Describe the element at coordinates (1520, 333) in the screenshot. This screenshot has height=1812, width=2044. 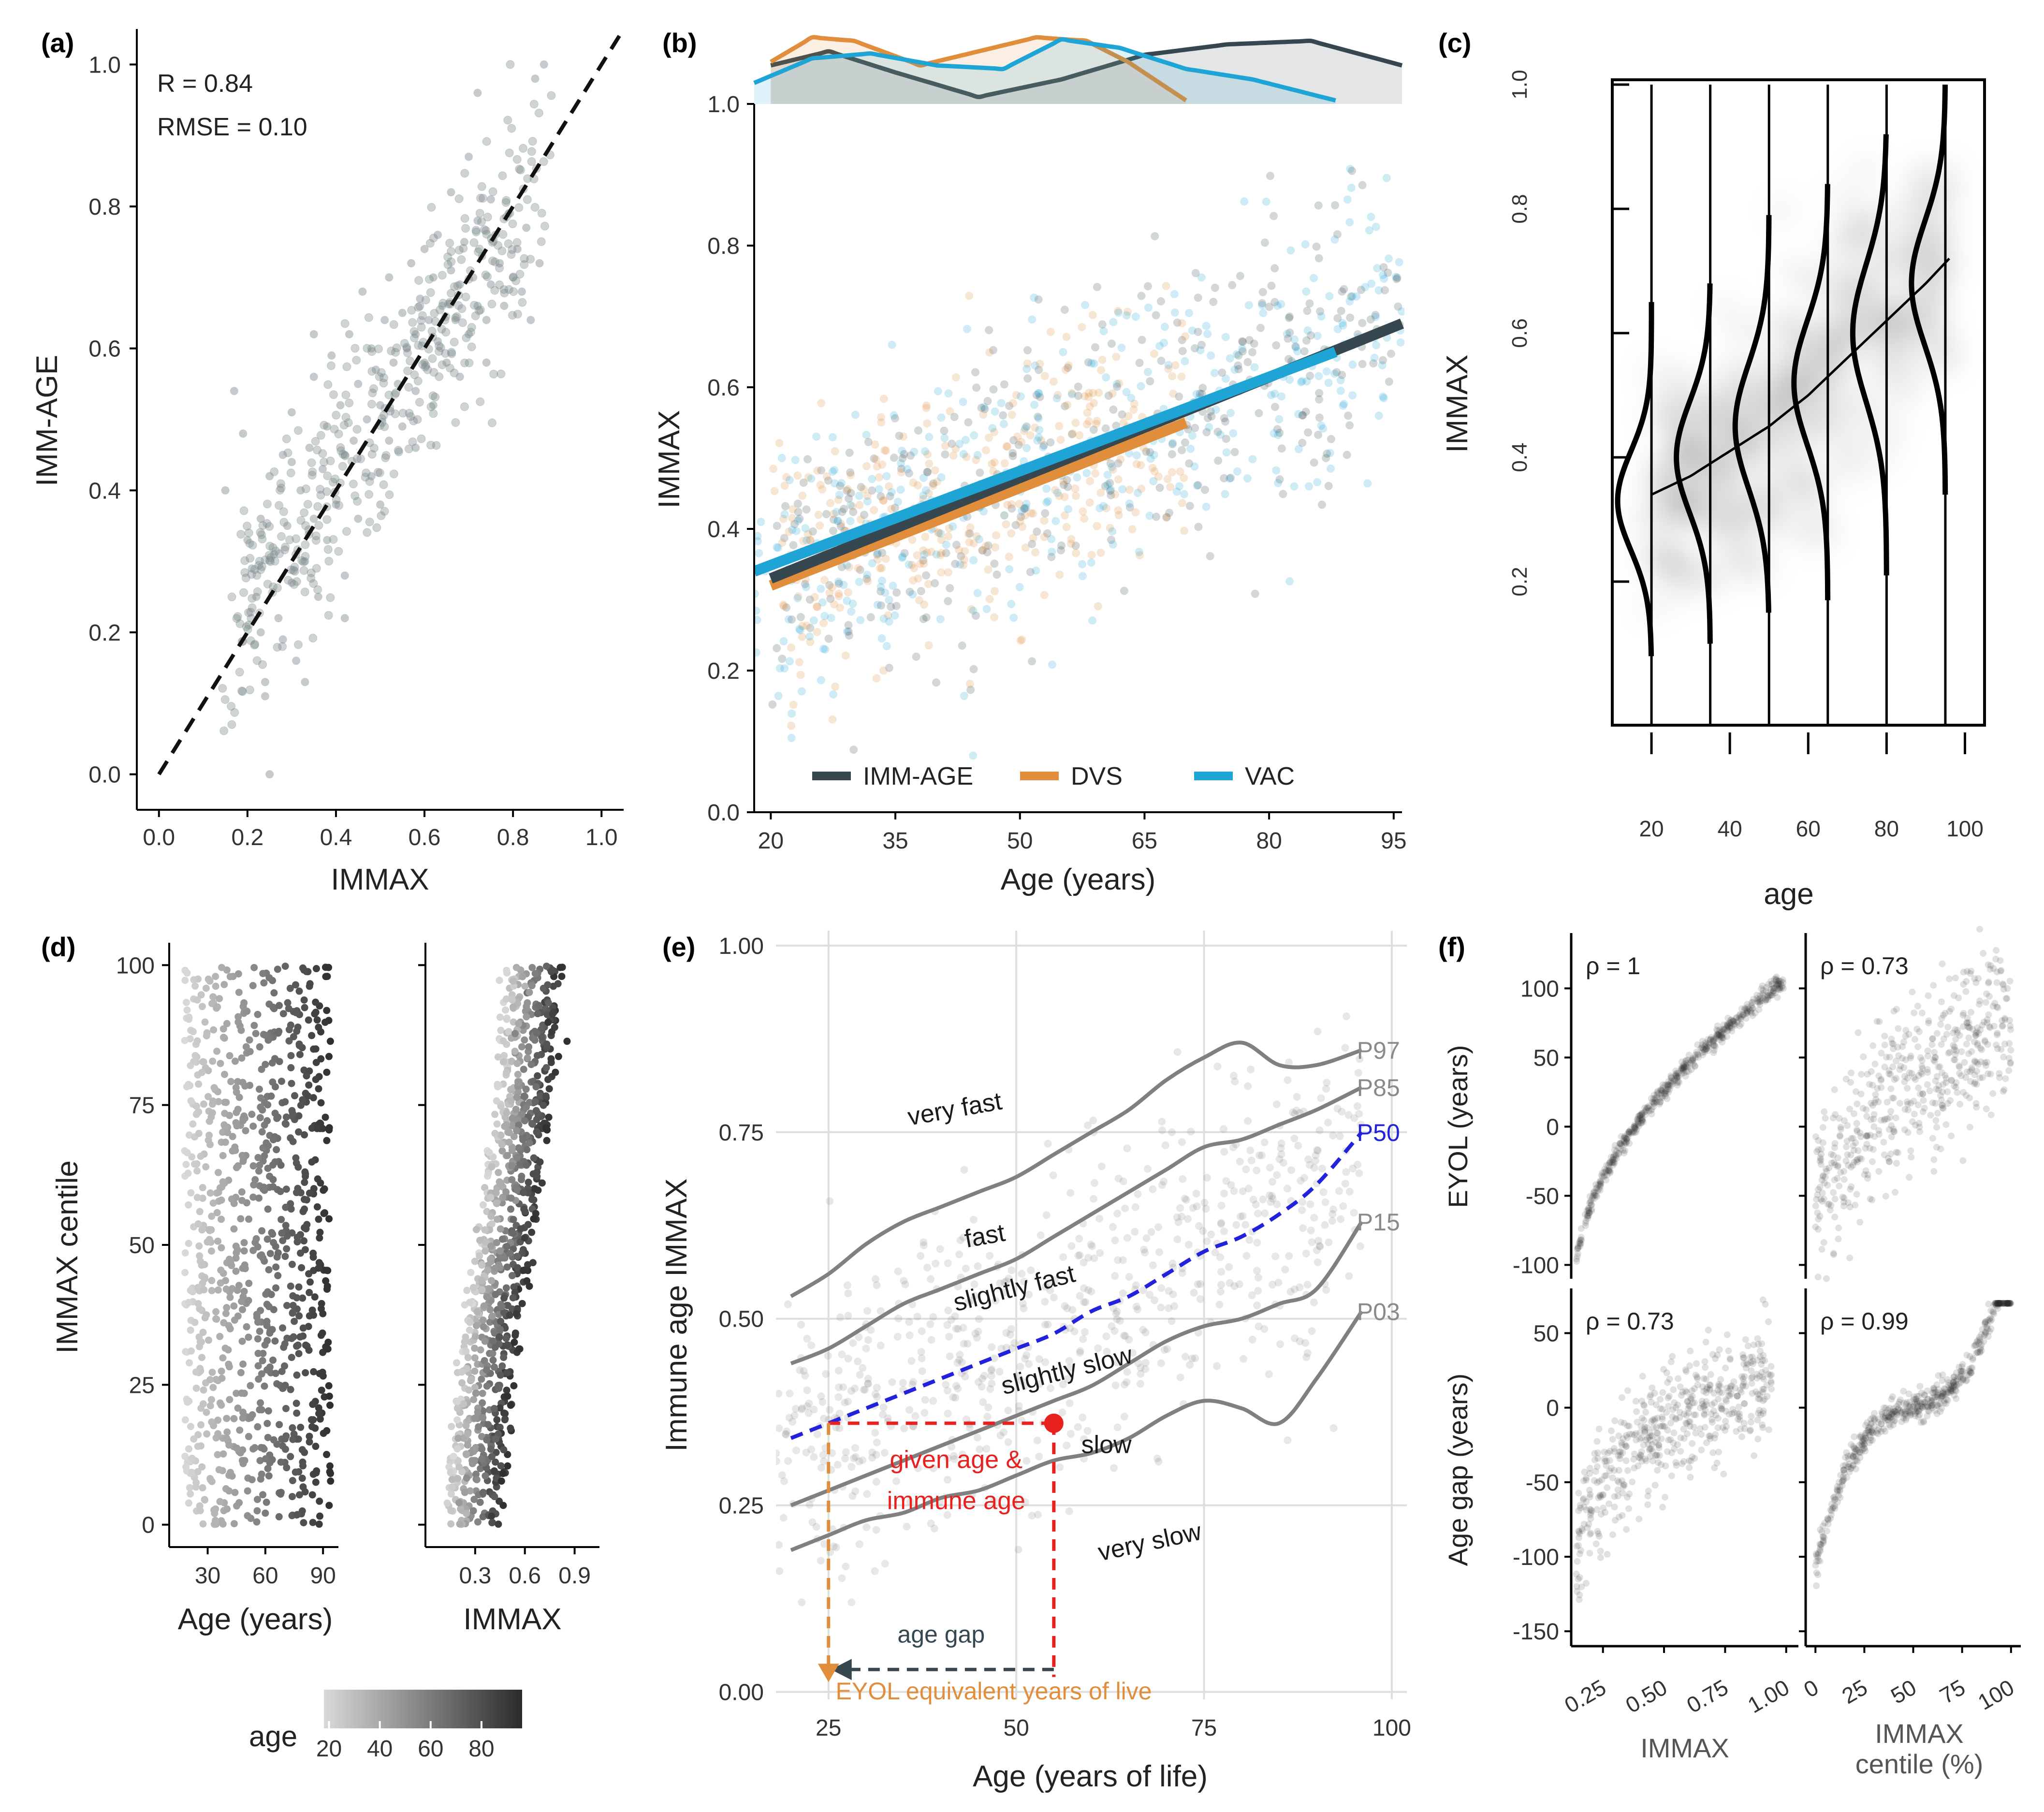
I see `panel-c-y-tick-label: 0.6` at that location.